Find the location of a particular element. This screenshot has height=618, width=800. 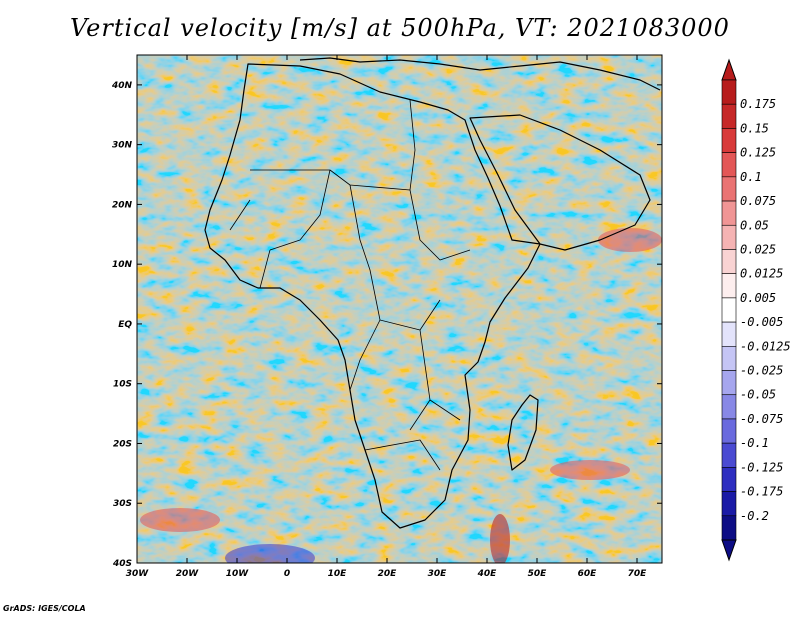

lat-tick-label: 40S is located at coordinates (122, 564).